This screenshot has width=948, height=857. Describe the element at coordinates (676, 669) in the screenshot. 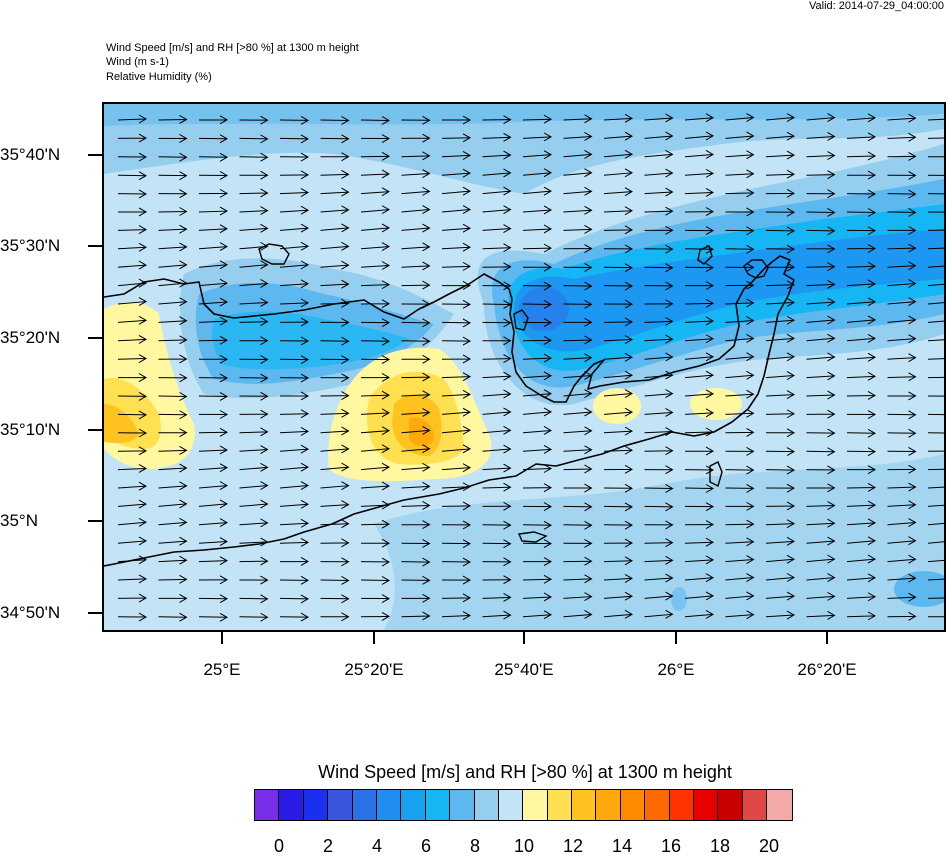

I see `lon-label-26: 26°E` at that location.